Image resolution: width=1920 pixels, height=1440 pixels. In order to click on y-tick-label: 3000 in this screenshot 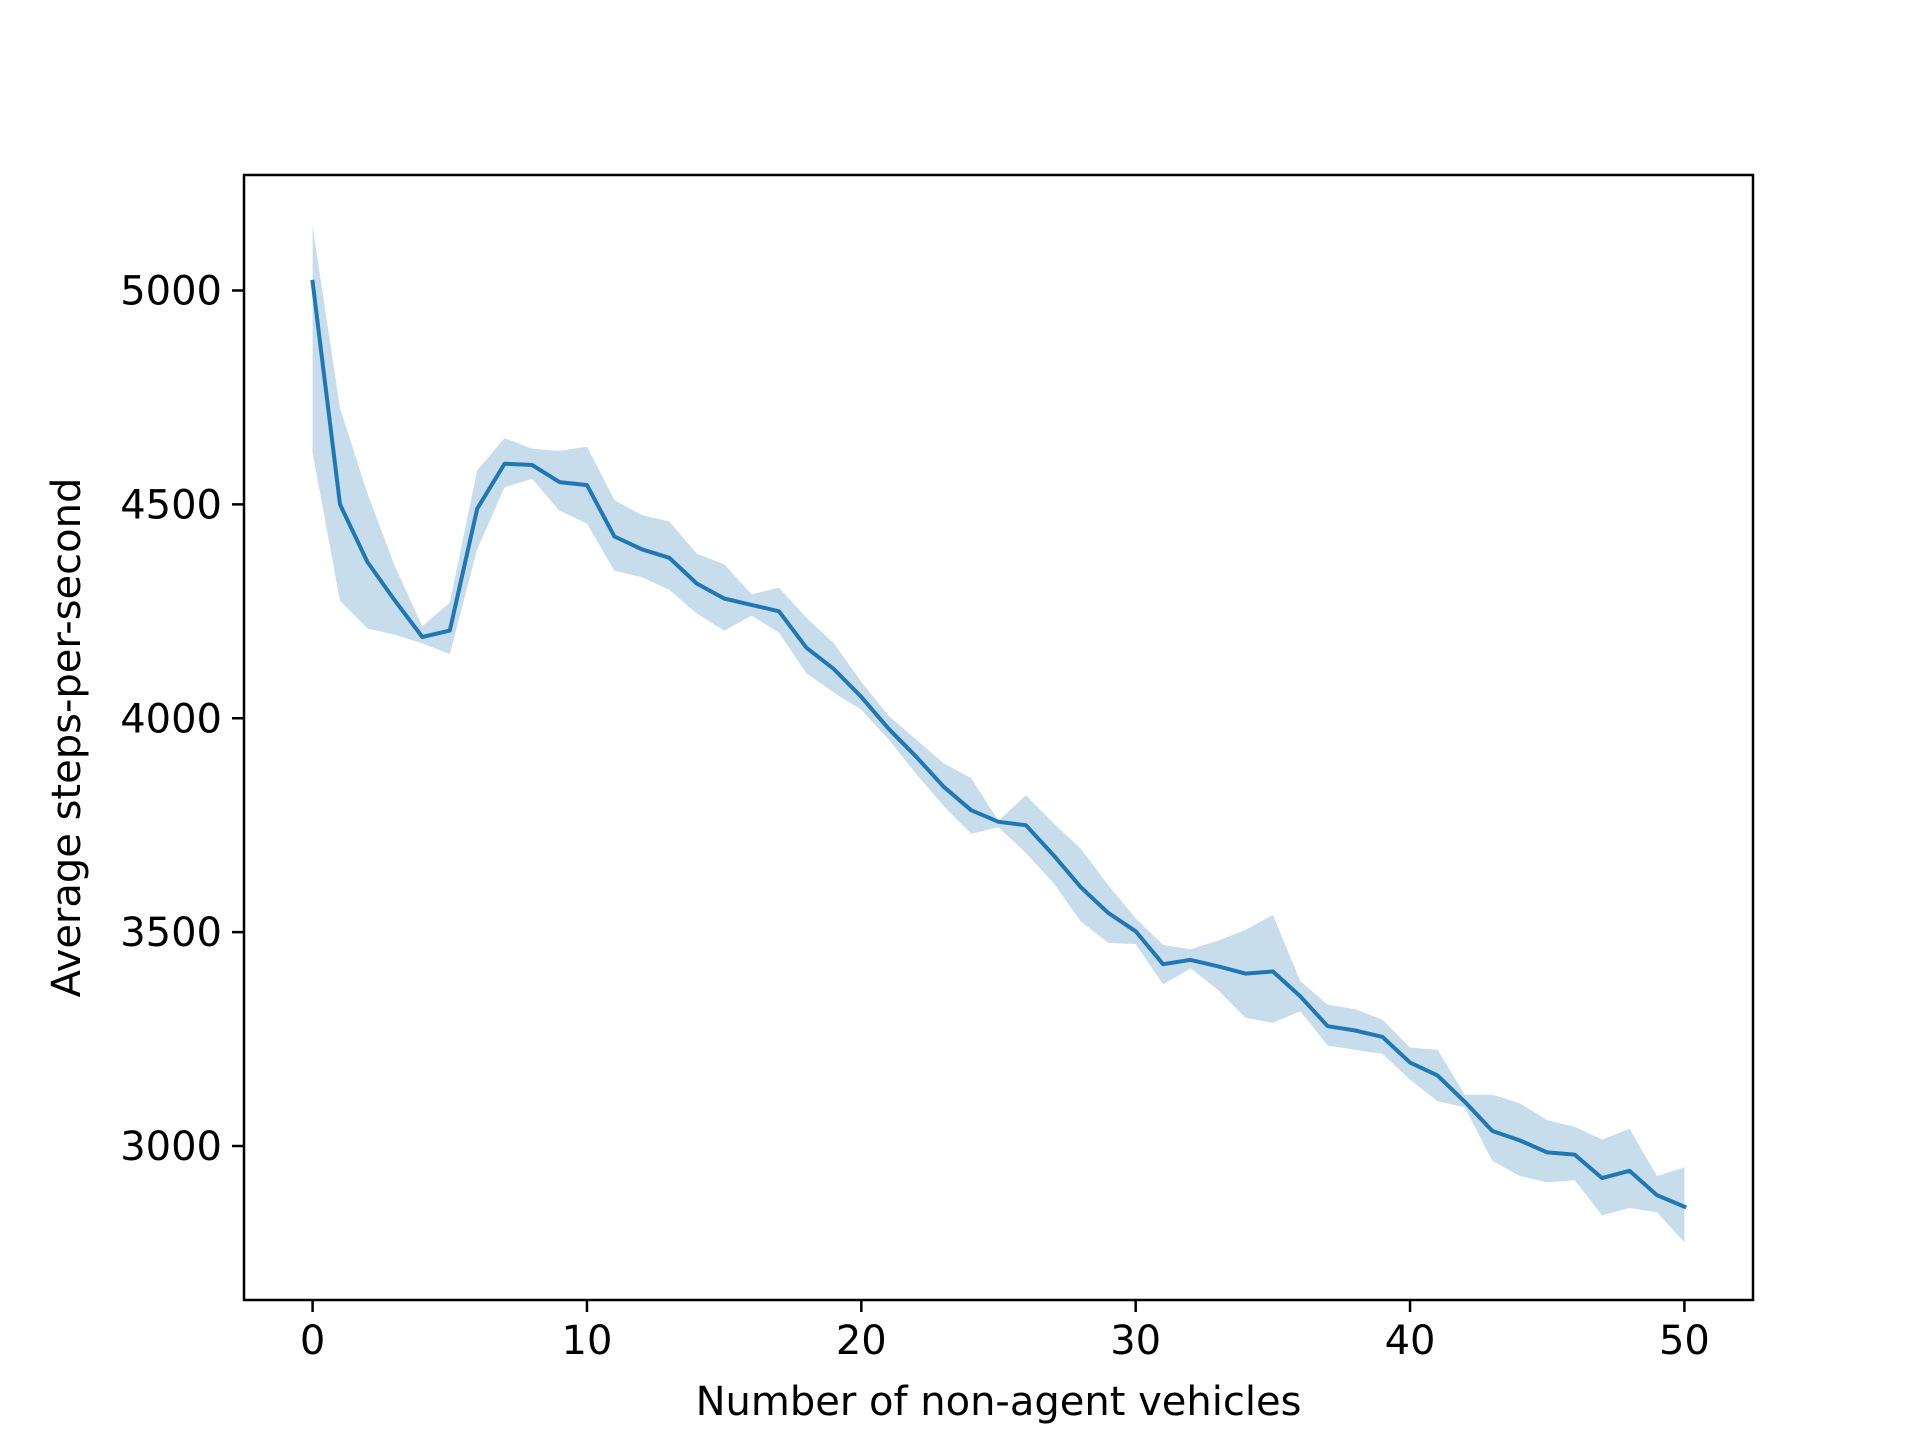, I will do `click(171, 1147)`.